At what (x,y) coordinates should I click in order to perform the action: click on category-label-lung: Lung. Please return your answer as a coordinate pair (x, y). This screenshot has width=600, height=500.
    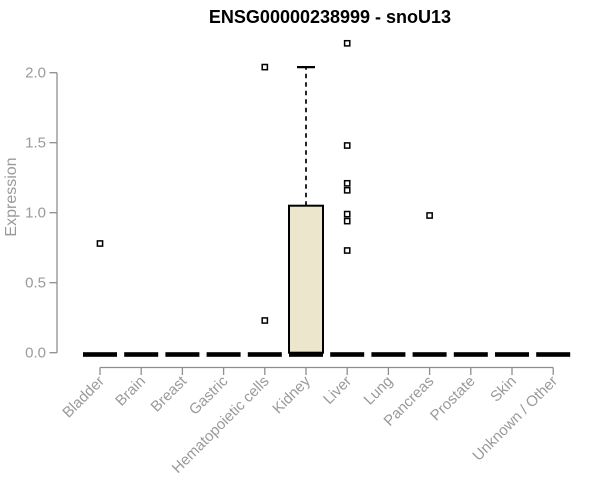
    Looking at the image, I should click on (379, 391).